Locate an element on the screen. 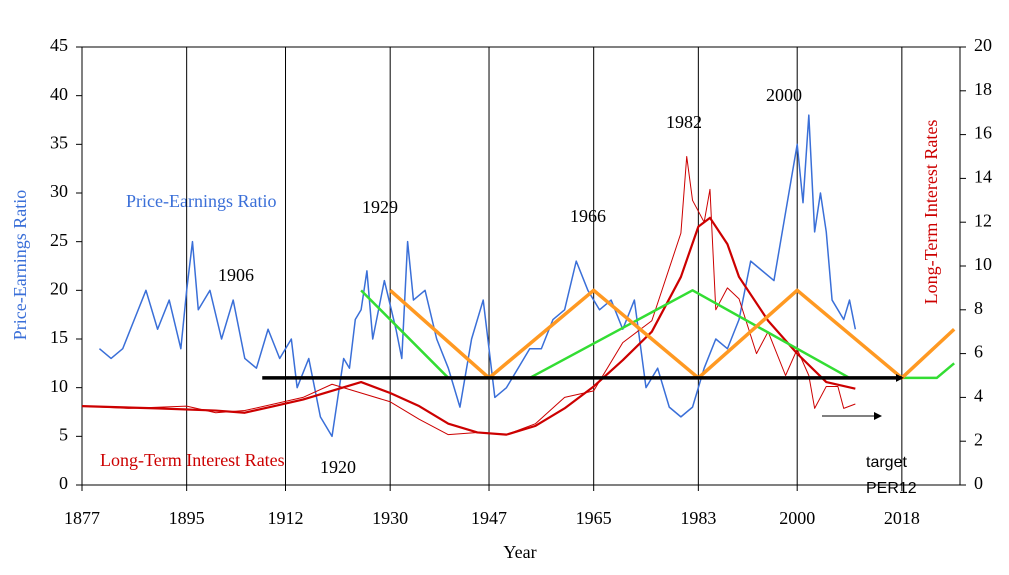  x-axis-label: Year is located at coordinates (519, 552).